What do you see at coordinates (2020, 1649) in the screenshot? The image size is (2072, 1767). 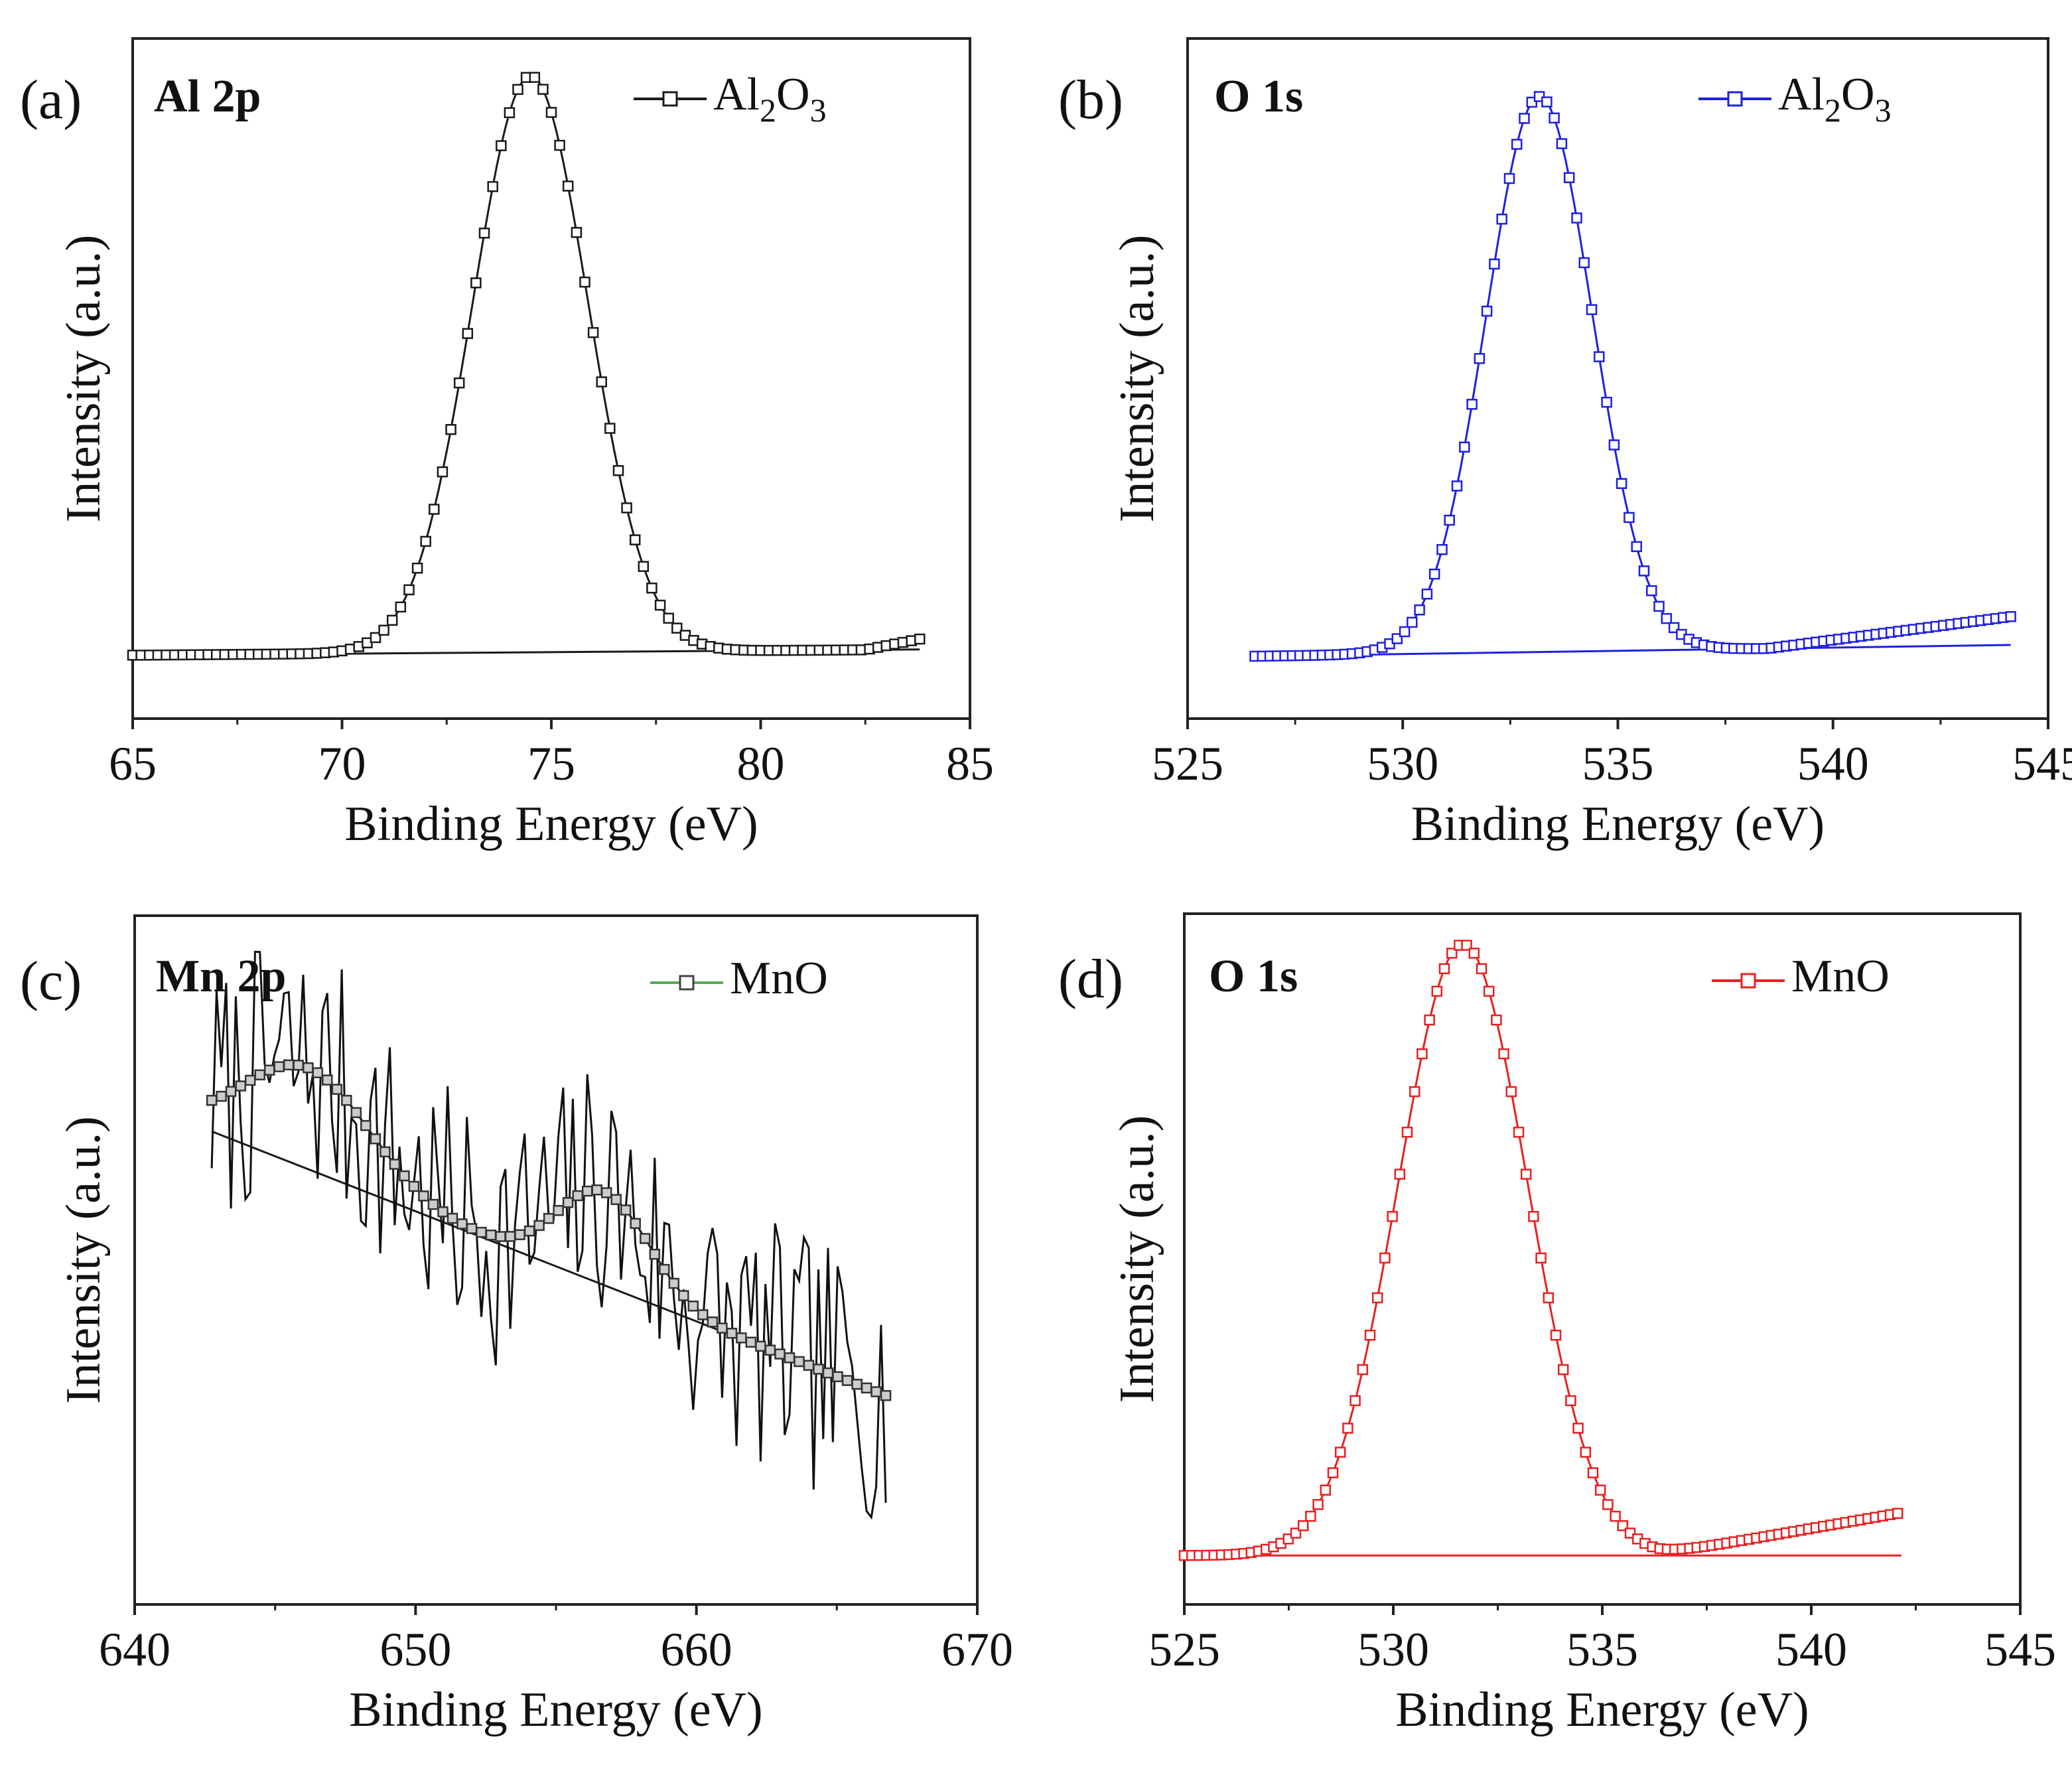 I see `x-tick-label: 545` at bounding box center [2020, 1649].